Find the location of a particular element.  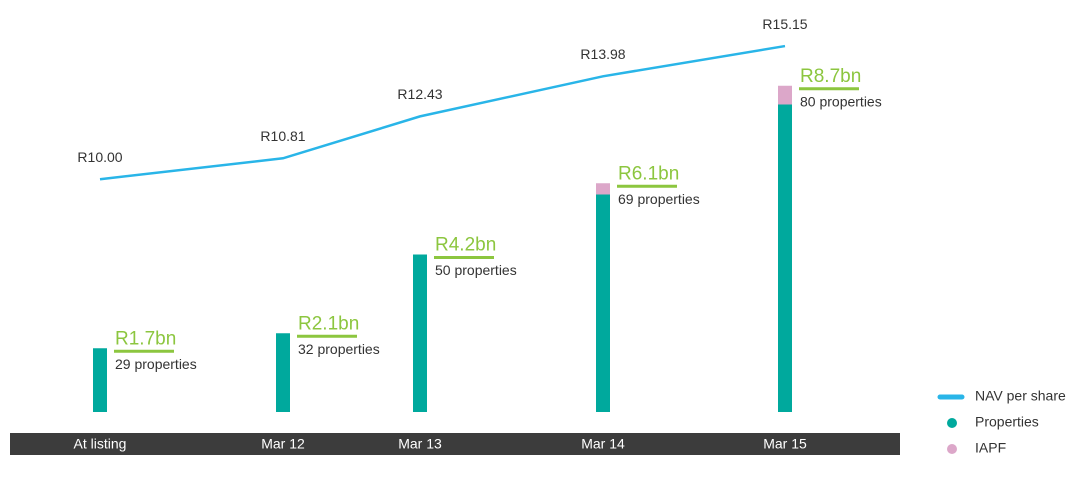

x-tick-label: Mar 12 is located at coordinates (283, 444).